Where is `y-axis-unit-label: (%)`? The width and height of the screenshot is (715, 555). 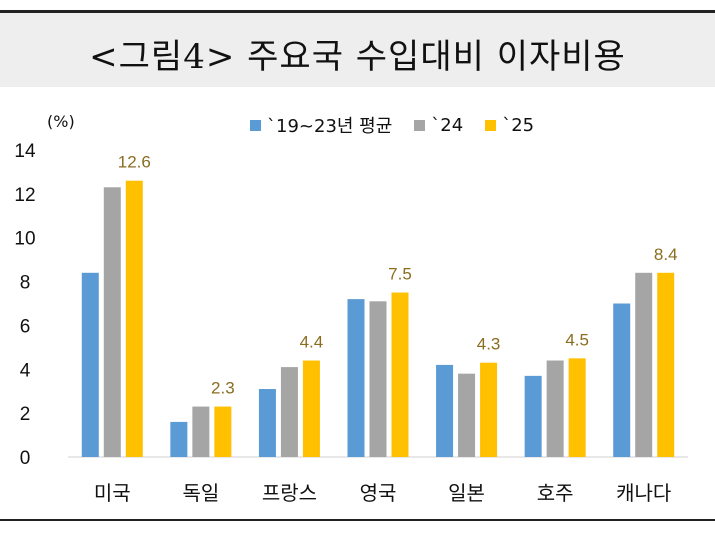 y-axis-unit-label: (%) is located at coordinates (61, 121).